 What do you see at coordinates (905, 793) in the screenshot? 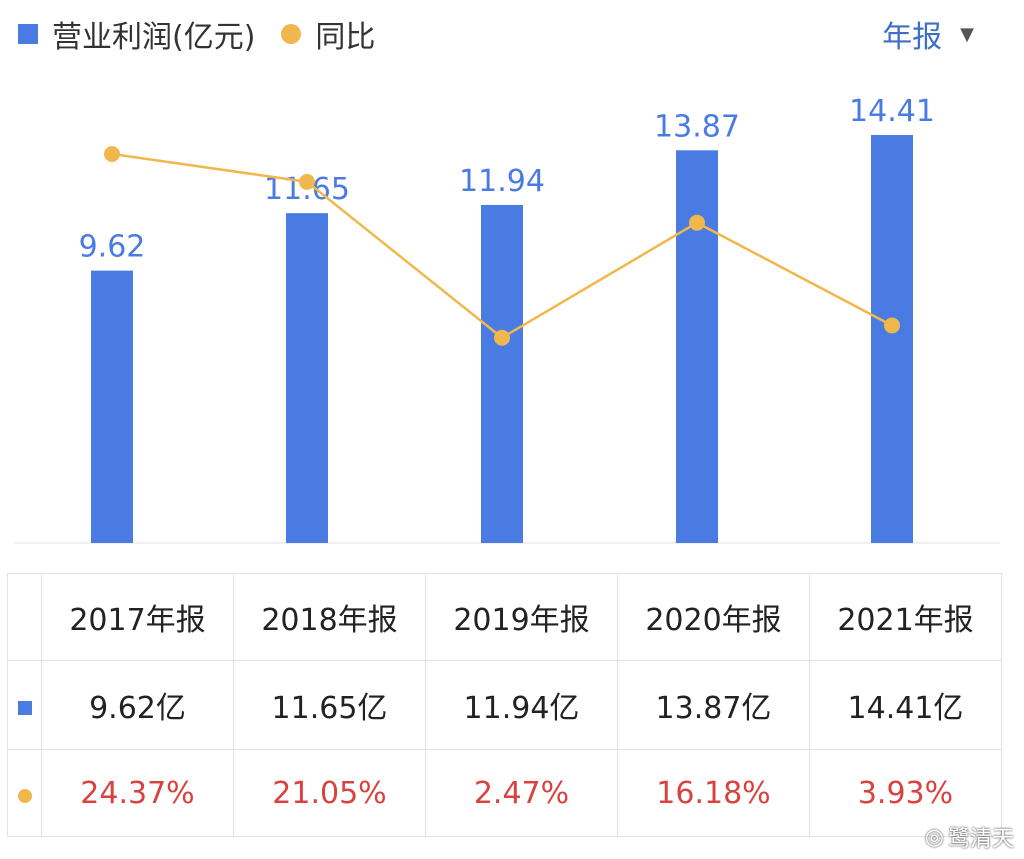
I see `table-yoy-cell: 3.93%` at bounding box center [905, 793].